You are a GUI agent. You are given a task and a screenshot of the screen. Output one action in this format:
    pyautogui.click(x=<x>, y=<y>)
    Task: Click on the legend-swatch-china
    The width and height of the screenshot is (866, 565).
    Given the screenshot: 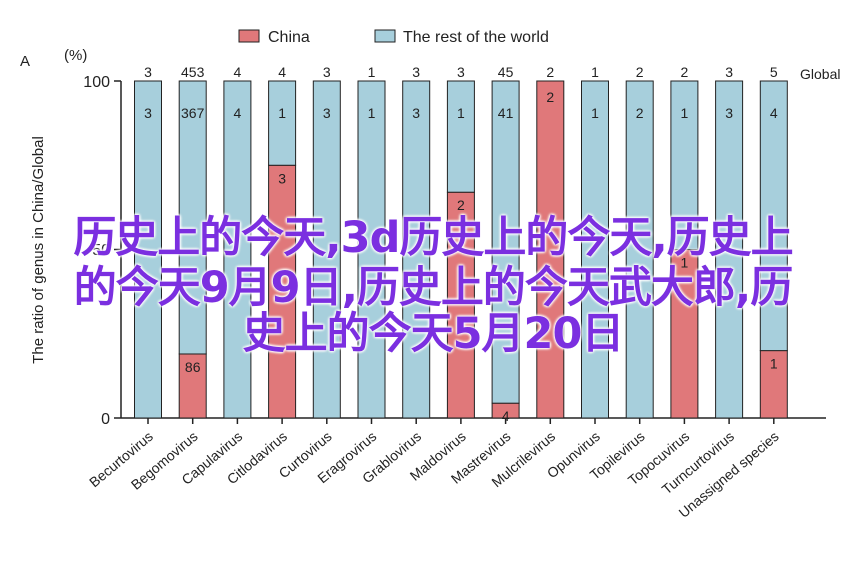 What is the action you would take?
    pyautogui.click(x=249, y=36)
    